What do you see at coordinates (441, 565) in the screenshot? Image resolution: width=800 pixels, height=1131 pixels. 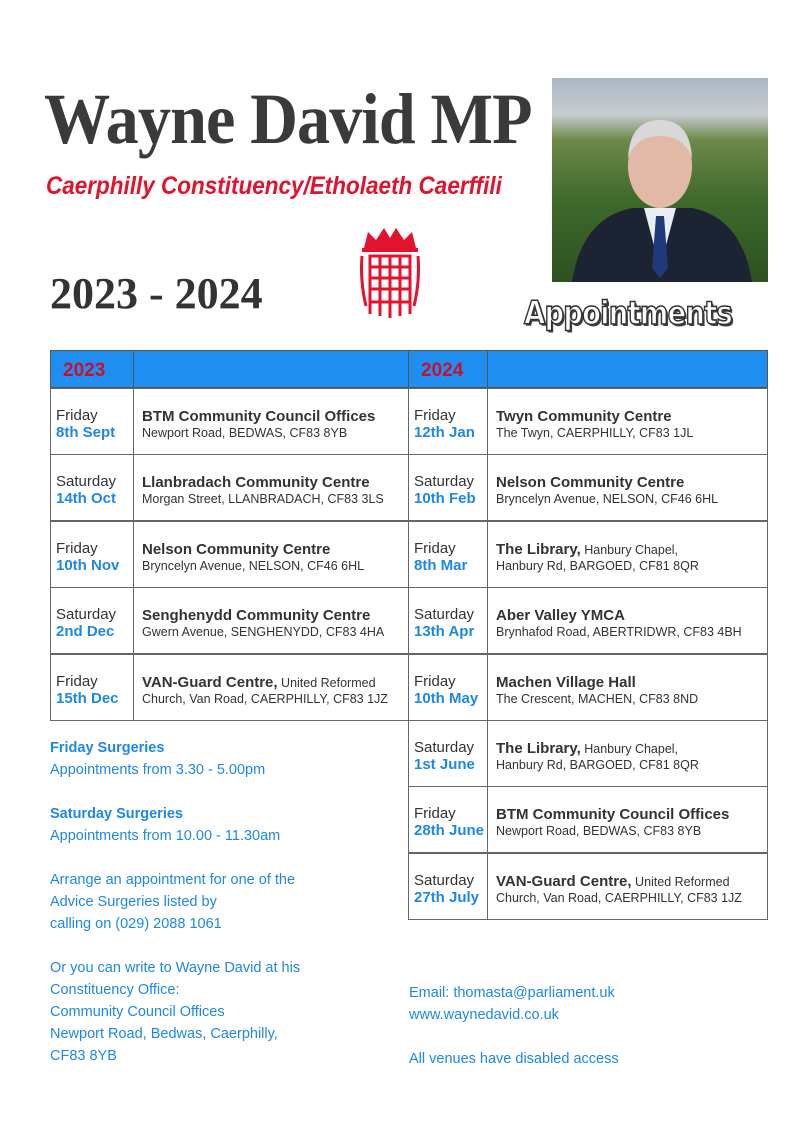 I see `appointment-date: 8th Mar` at bounding box center [441, 565].